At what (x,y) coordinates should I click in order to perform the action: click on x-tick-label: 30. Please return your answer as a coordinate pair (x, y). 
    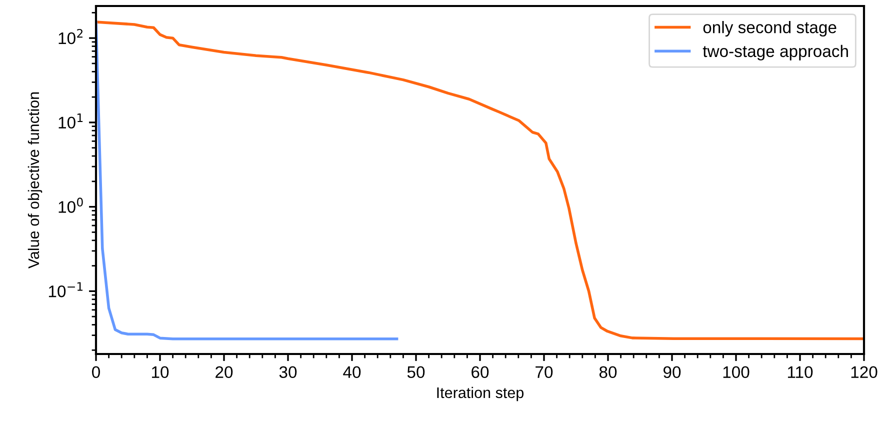
    Looking at the image, I should click on (288, 372).